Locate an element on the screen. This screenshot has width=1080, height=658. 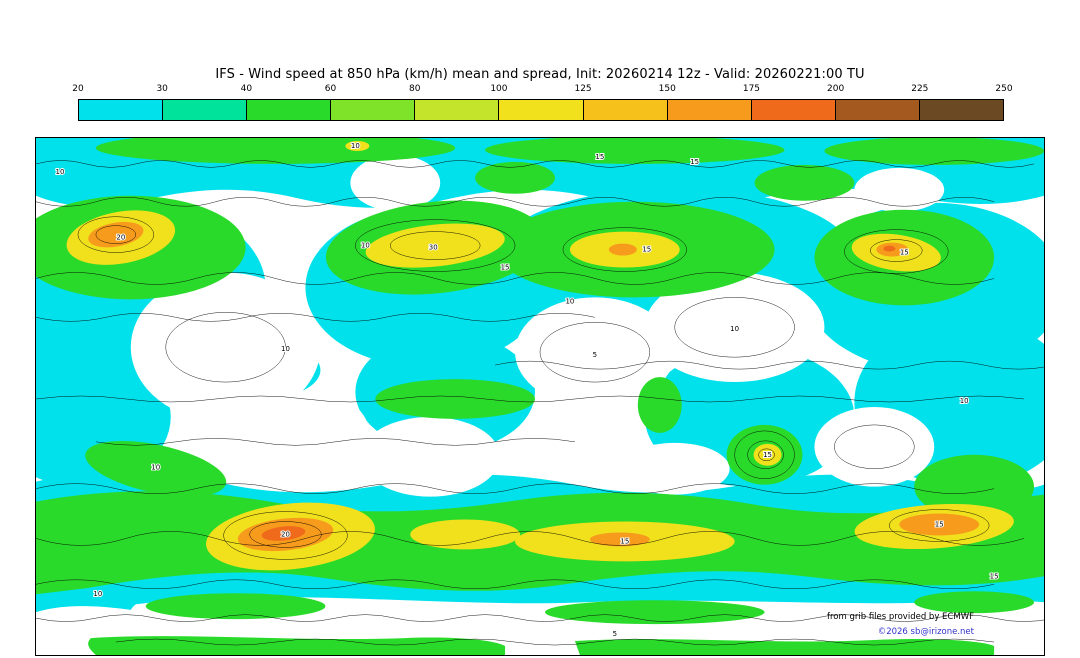
colorbar-tick-label: 225 is located at coordinates (920, 89).